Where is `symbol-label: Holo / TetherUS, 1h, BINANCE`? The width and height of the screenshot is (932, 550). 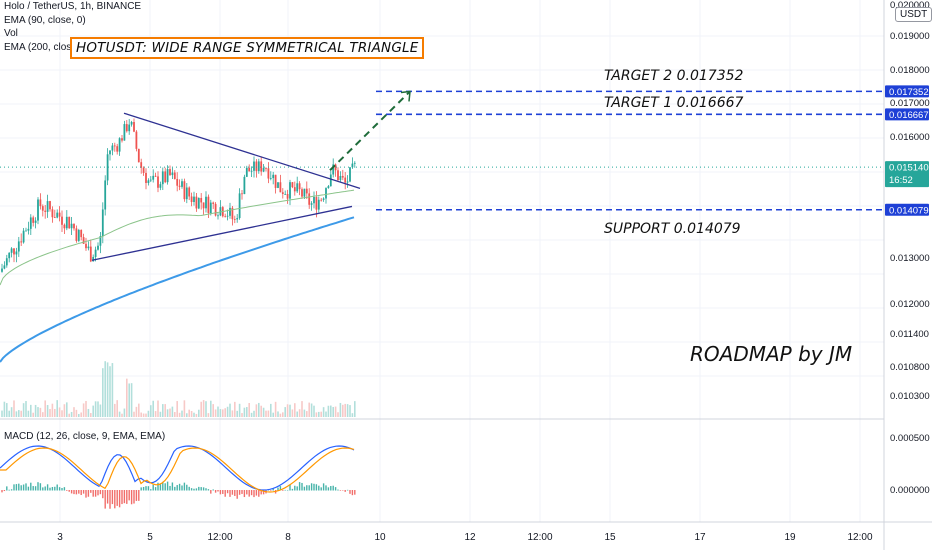 symbol-label: Holo / TetherUS, 1h, BINANCE is located at coordinates (73, 6).